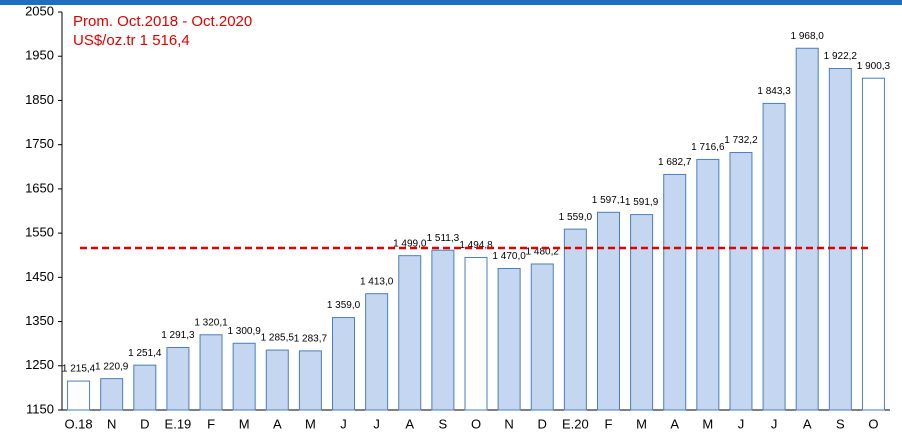 This screenshot has width=902, height=442. I want to click on value-label: 1 320,1, so click(211, 322).